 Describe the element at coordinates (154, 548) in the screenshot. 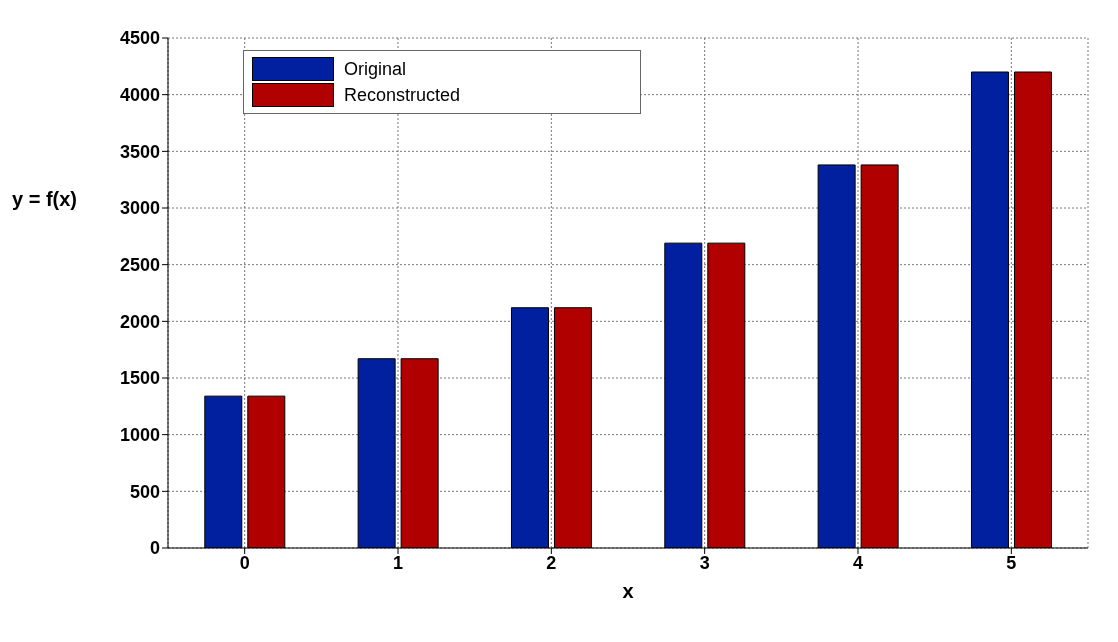

I see `y-tick-label: 0` at that location.